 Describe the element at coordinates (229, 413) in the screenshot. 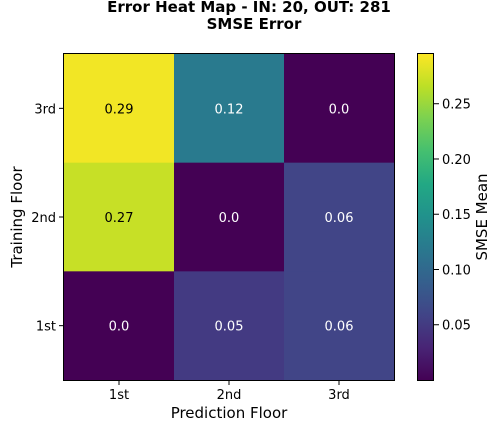

I see `x-axis-title: Prediction Floor` at that location.